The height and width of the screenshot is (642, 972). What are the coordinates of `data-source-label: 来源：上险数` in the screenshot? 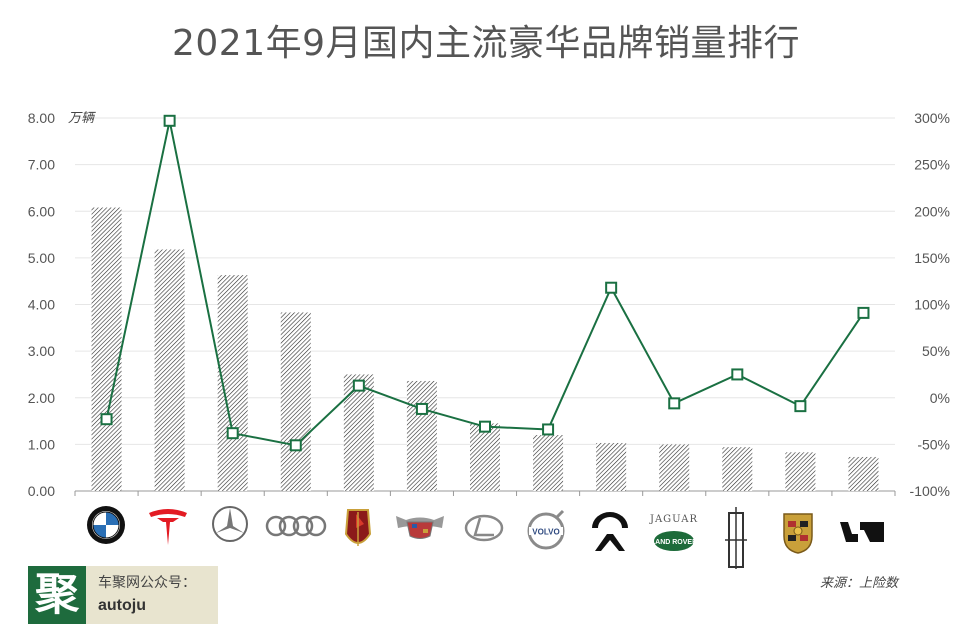 It's located at (859, 583).